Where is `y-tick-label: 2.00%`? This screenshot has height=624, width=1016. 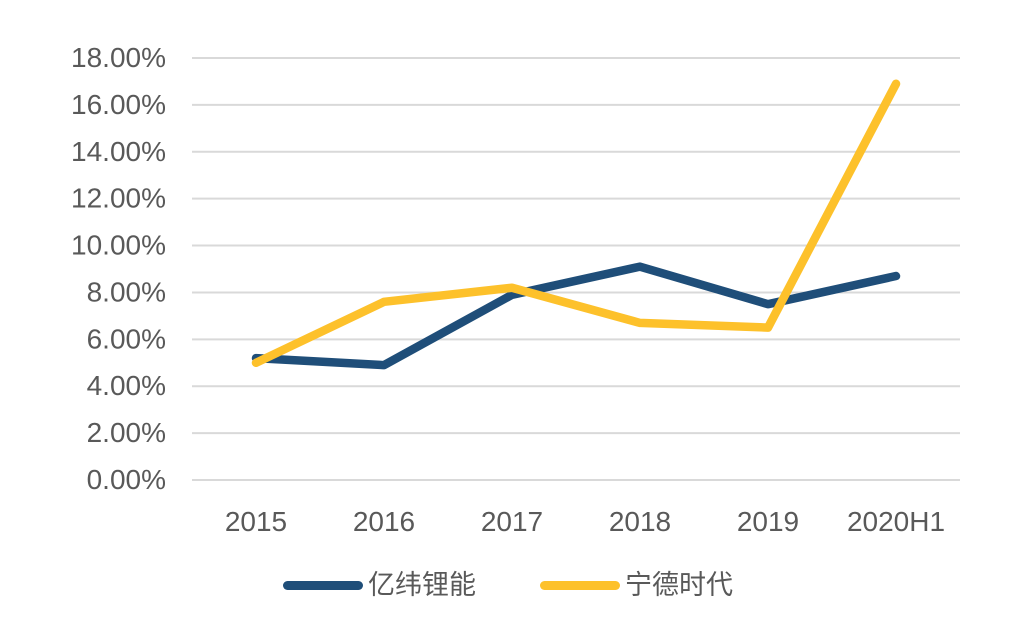 y-tick-label: 2.00% is located at coordinates (126, 432).